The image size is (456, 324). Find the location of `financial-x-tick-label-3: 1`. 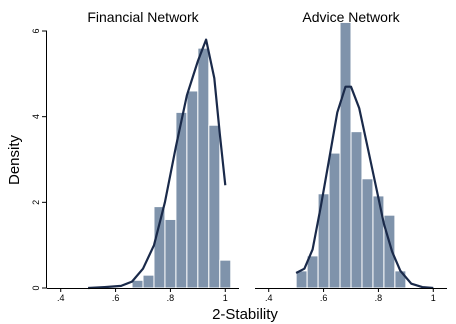

financial-x-tick-label-3: 1 is located at coordinates (225, 298).